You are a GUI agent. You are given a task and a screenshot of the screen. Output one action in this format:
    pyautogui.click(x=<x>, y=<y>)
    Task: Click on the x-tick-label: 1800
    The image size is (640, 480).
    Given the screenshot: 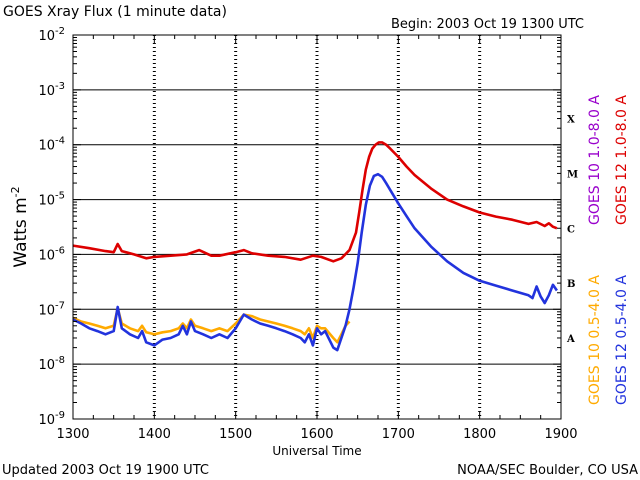 What is the action you would take?
    pyautogui.click(x=479, y=434)
    